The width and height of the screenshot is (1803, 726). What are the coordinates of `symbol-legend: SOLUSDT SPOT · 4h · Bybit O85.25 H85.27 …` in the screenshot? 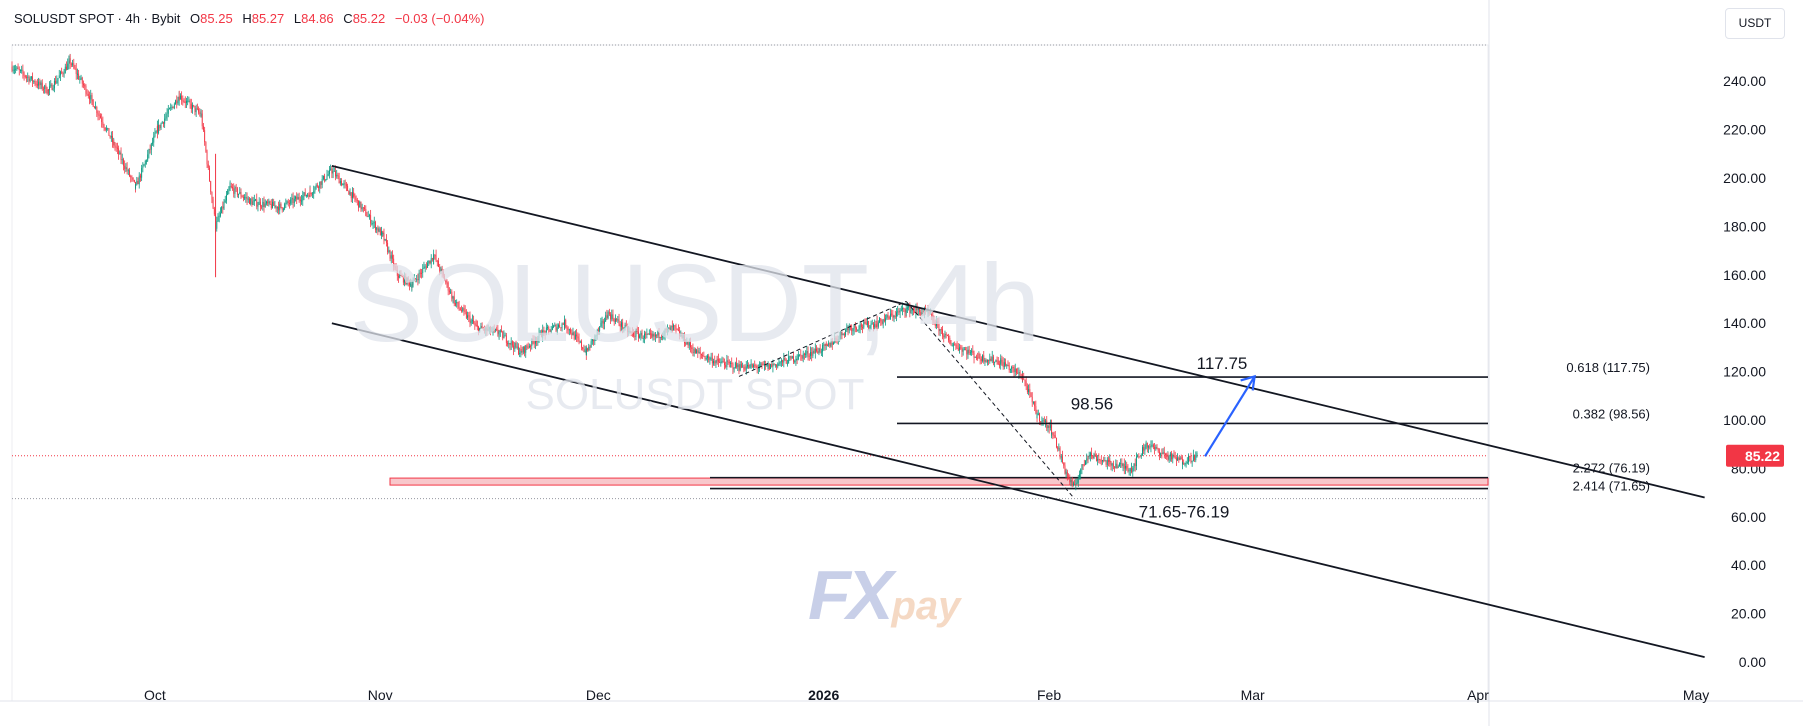 It's located at (249, 18).